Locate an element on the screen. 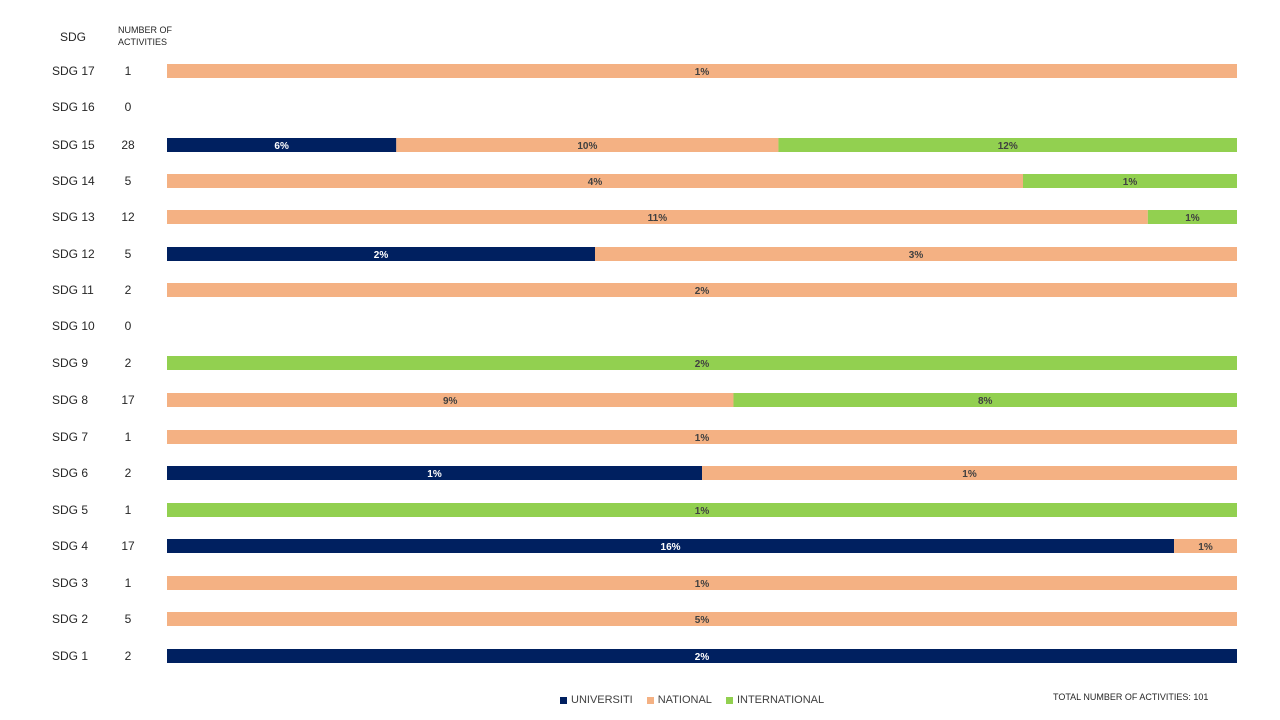  category-label: SDG 17 is located at coordinates (73, 71).